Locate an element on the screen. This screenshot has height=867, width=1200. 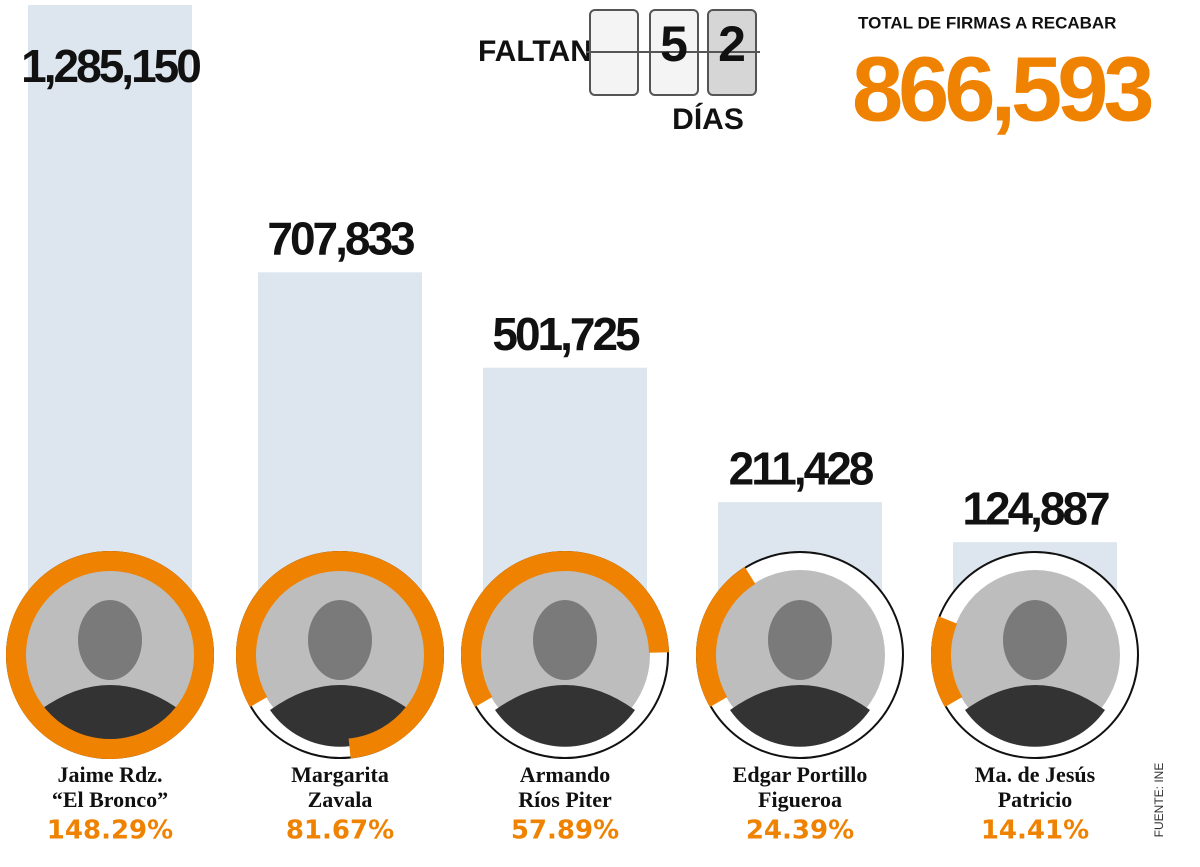
bar is located at coordinates (110, 330).